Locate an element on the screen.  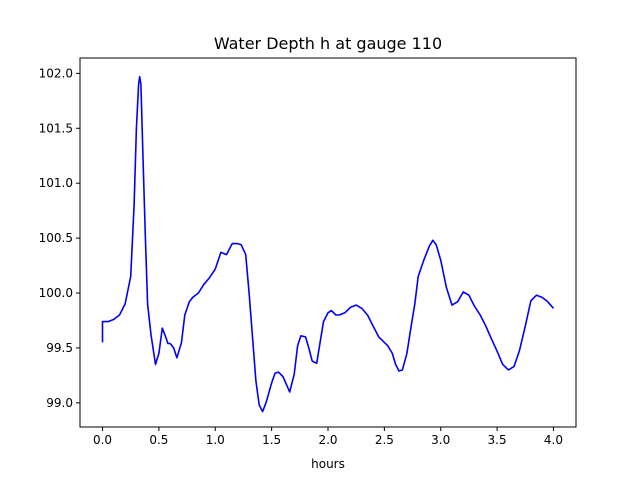
x-tick-label: 3.5 is located at coordinates (497, 440).